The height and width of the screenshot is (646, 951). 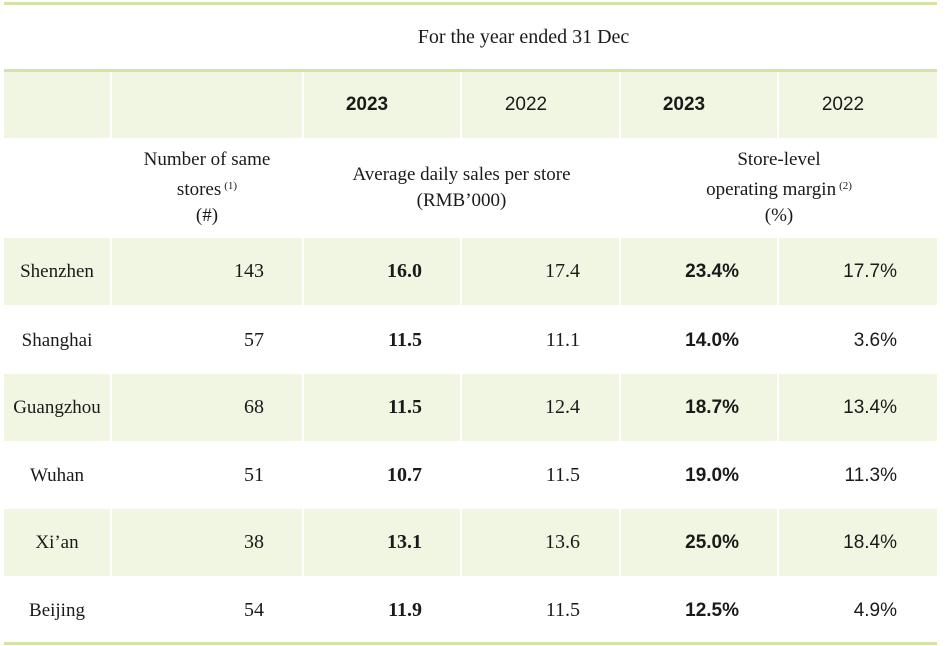 What do you see at coordinates (404, 542) in the screenshot?
I see `sales-2023-value: 13.1` at bounding box center [404, 542].